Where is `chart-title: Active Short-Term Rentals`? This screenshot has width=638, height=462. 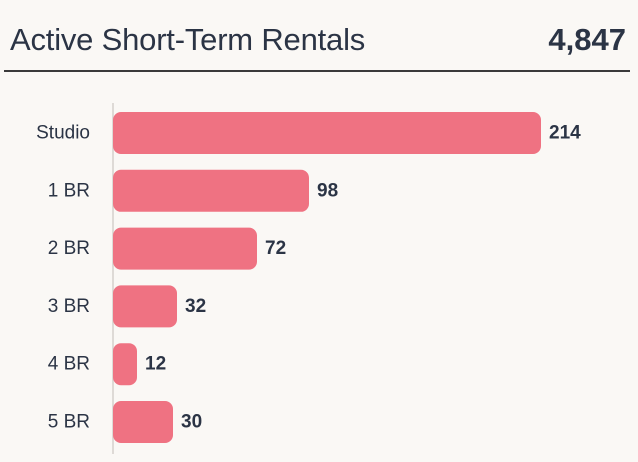 chart-title: Active Short-Term Rentals is located at coordinates (188, 39).